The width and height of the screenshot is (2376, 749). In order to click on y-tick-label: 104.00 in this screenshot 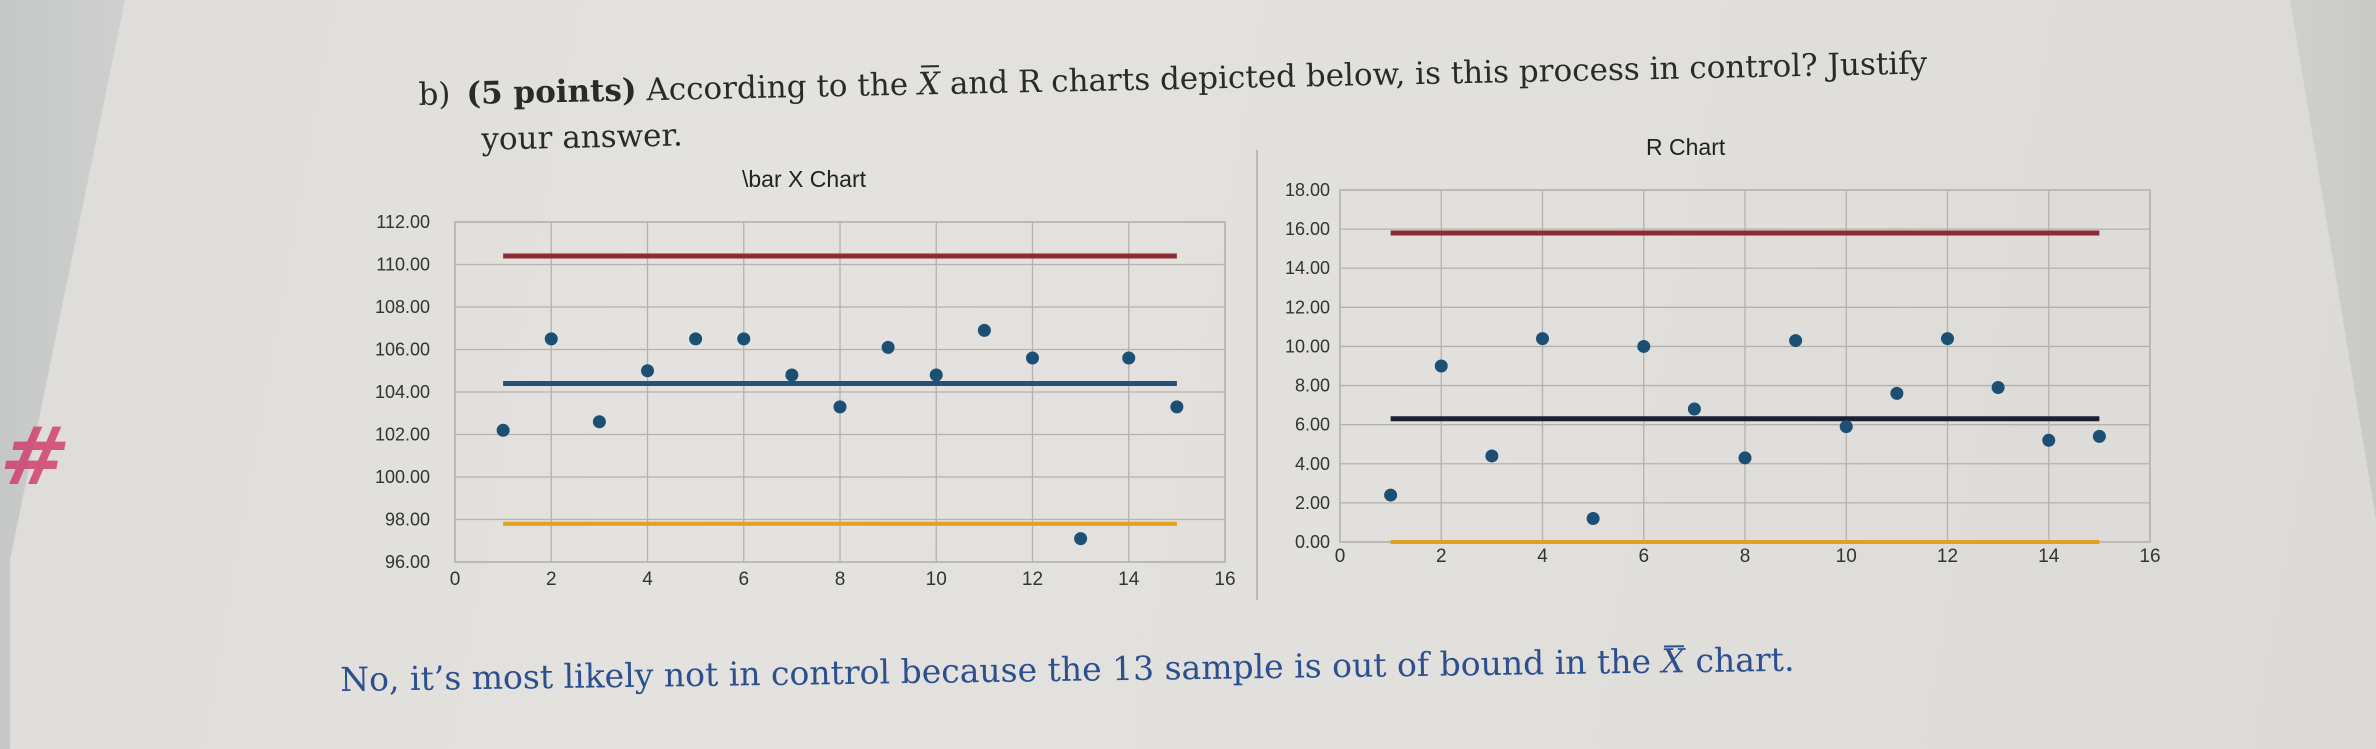, I will do `click(402, 392)`.